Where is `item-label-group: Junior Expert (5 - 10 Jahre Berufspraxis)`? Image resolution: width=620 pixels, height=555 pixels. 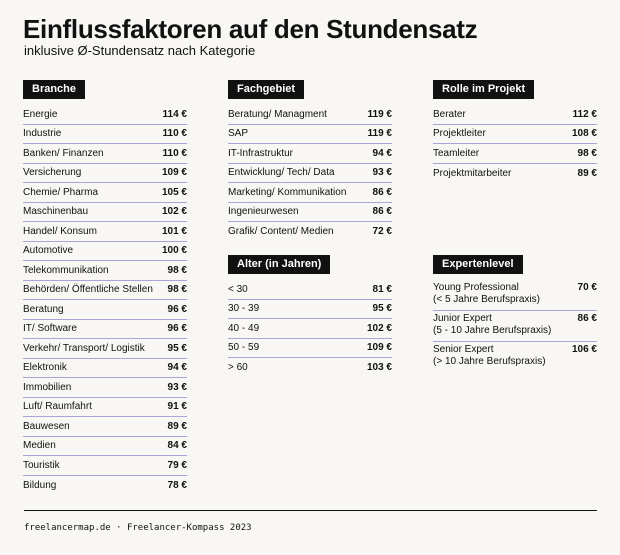
item-label-group: Junior Expert (5 - 10 Jahre Berufspraxis) is located at coordinates (492, 325).